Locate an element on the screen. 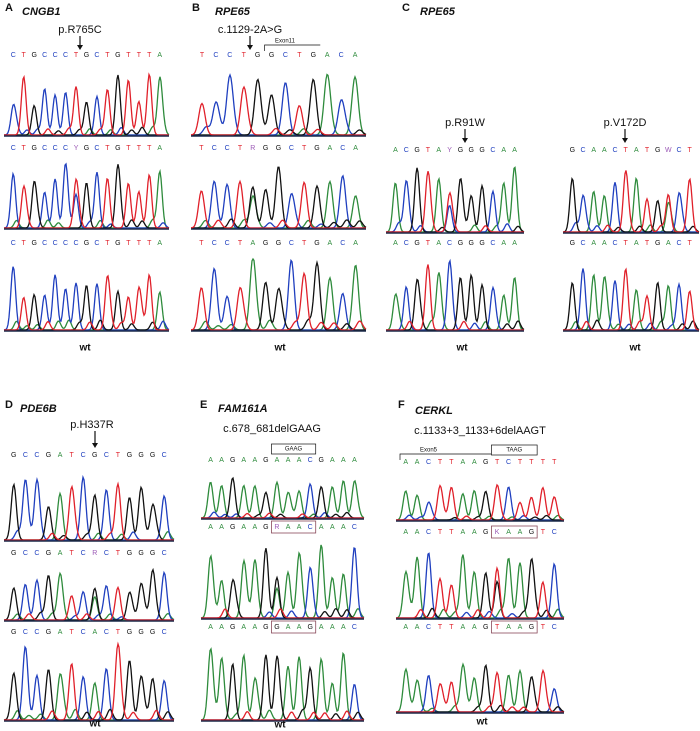 This screenshot has height=731, width=700. mutation-label: c.678_681delGAAG is located at coordinates (272, 429).